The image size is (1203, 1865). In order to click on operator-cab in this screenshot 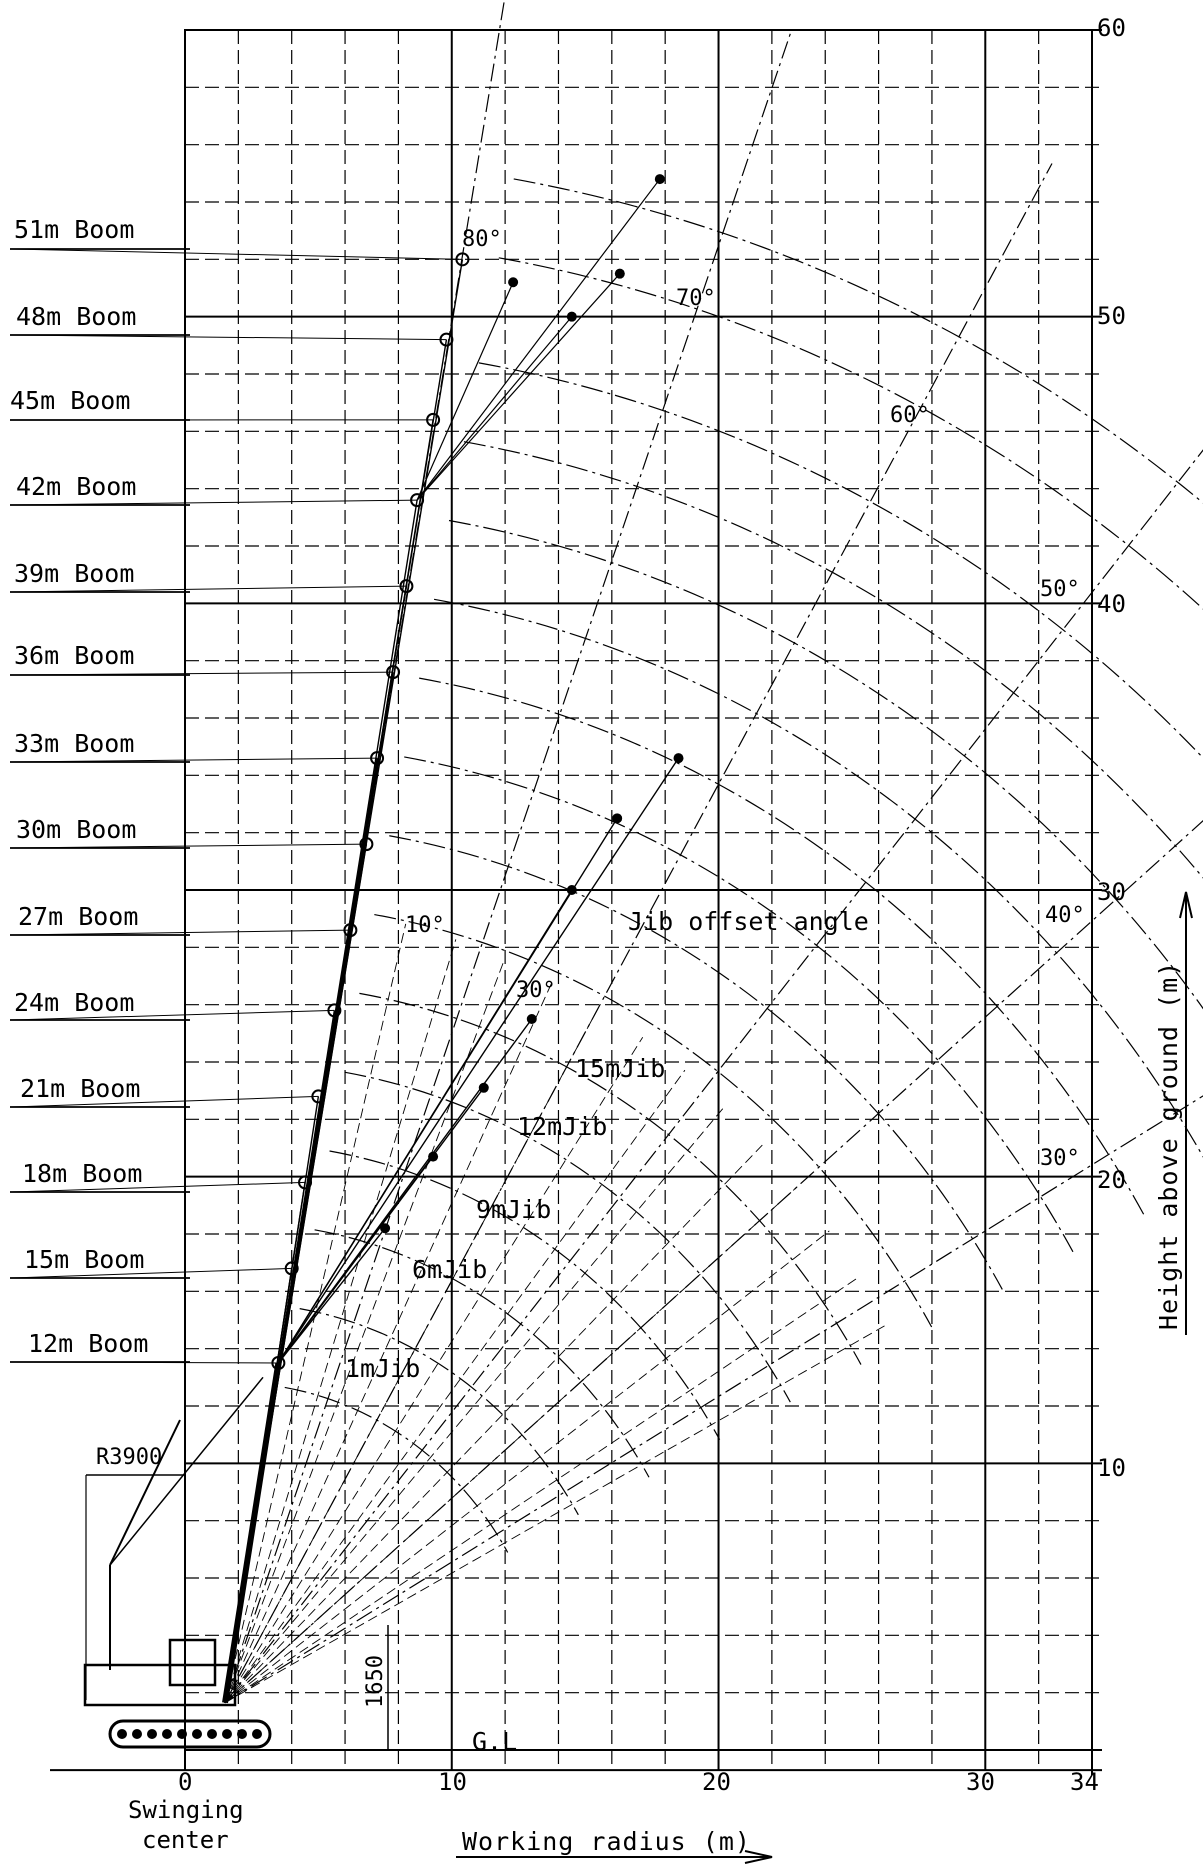, I will do `click(192, 1662)`.